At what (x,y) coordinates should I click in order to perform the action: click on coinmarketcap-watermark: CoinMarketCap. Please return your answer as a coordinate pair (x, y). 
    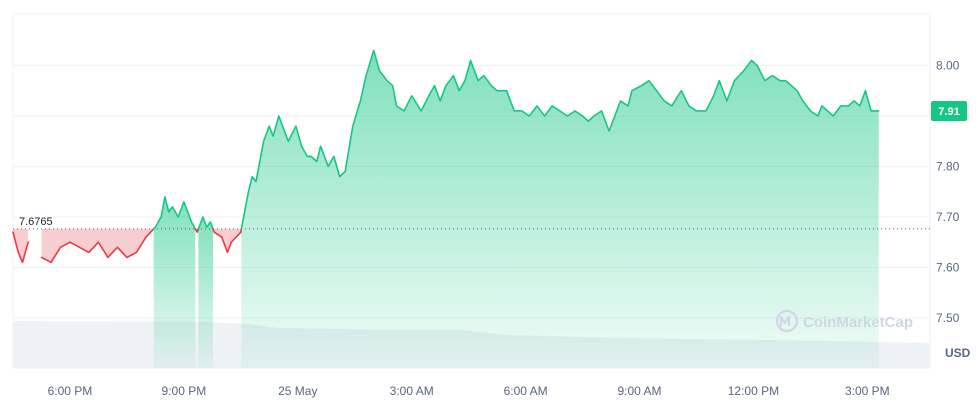
    Looking at the image, I should click on (844, 321).